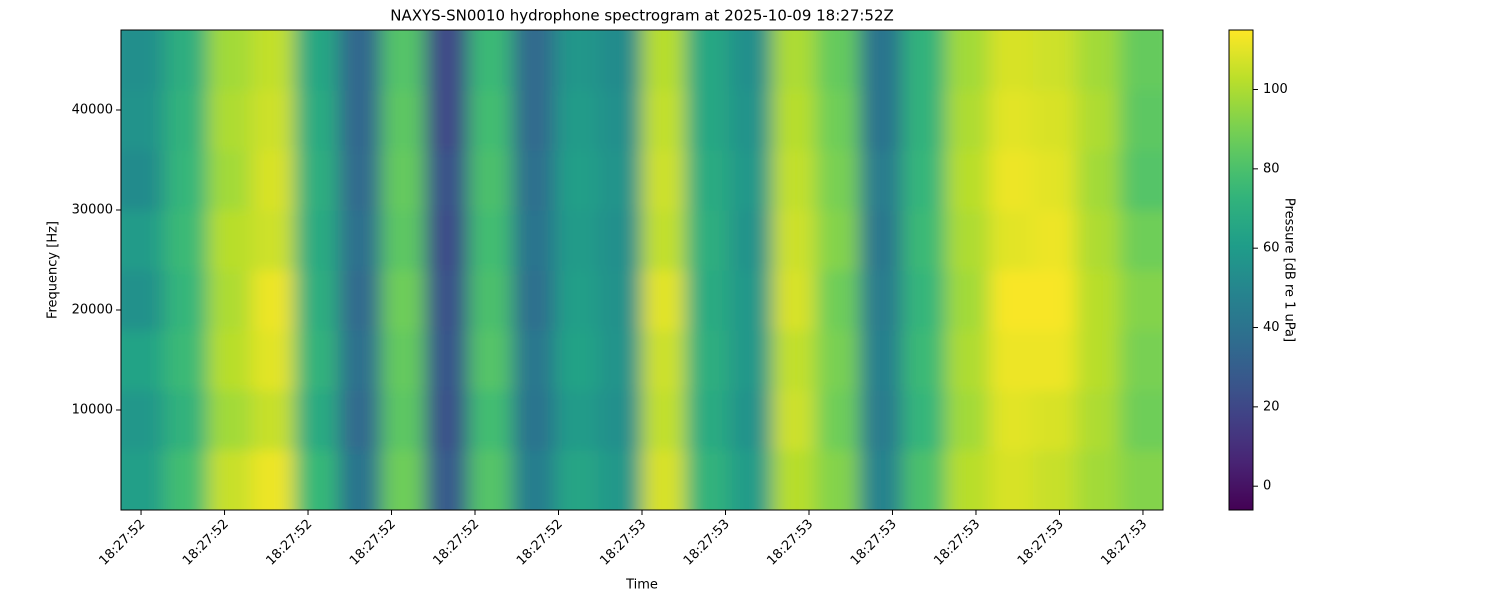  I want to click on colorbar-tick-label: 20, so click(1271, 406).